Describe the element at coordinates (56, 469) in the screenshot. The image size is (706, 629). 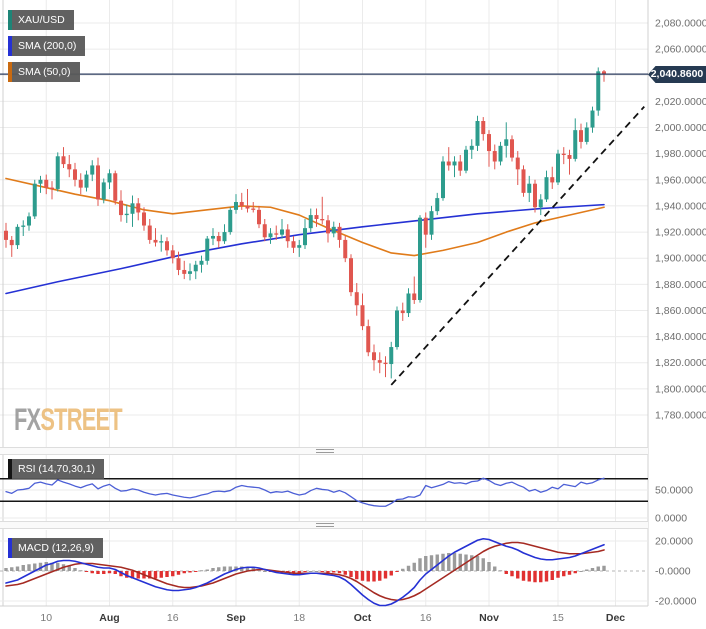
I see `rsi-legend: RSI (14,70,30,1)` at that location.